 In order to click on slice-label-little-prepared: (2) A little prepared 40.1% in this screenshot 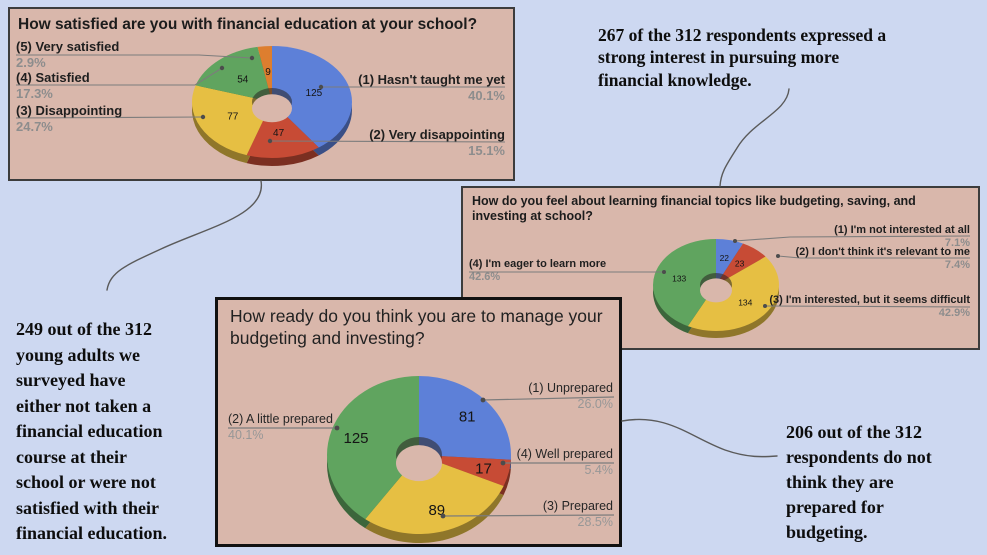, I will do `click(280, 427)`.